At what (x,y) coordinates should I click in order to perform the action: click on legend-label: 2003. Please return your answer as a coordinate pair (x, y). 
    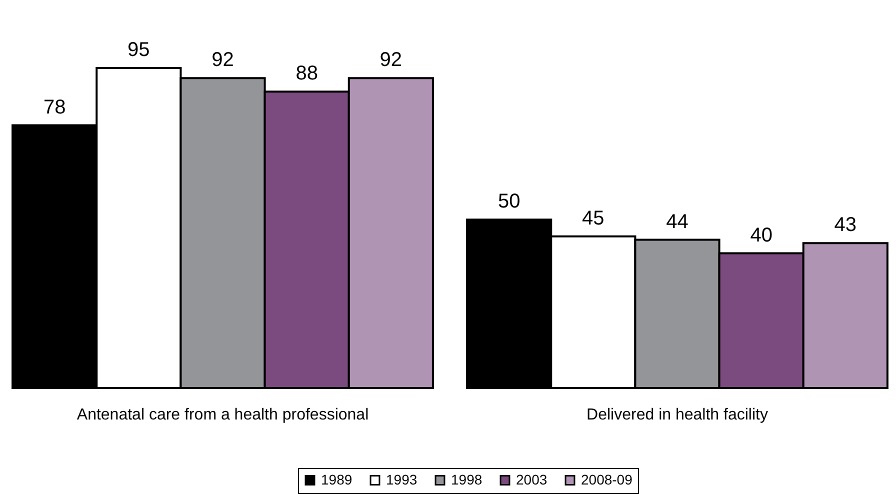
    Looking at the image, I should click on (532, 479).